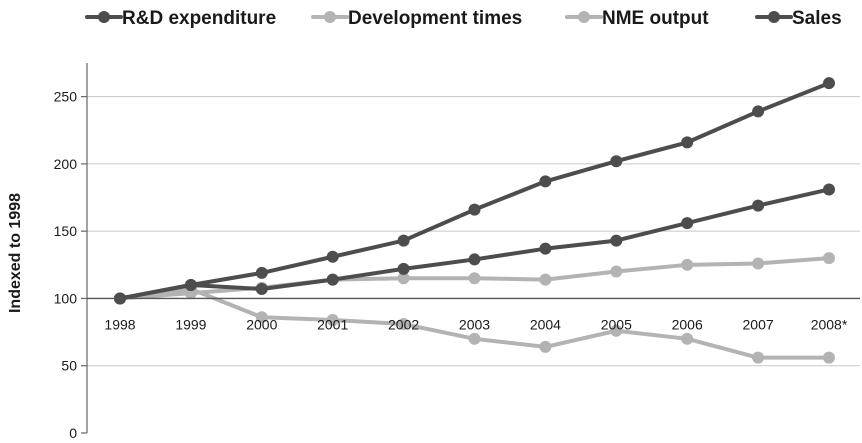  I want to click on y-tick-label: 100, so click(66, 298).